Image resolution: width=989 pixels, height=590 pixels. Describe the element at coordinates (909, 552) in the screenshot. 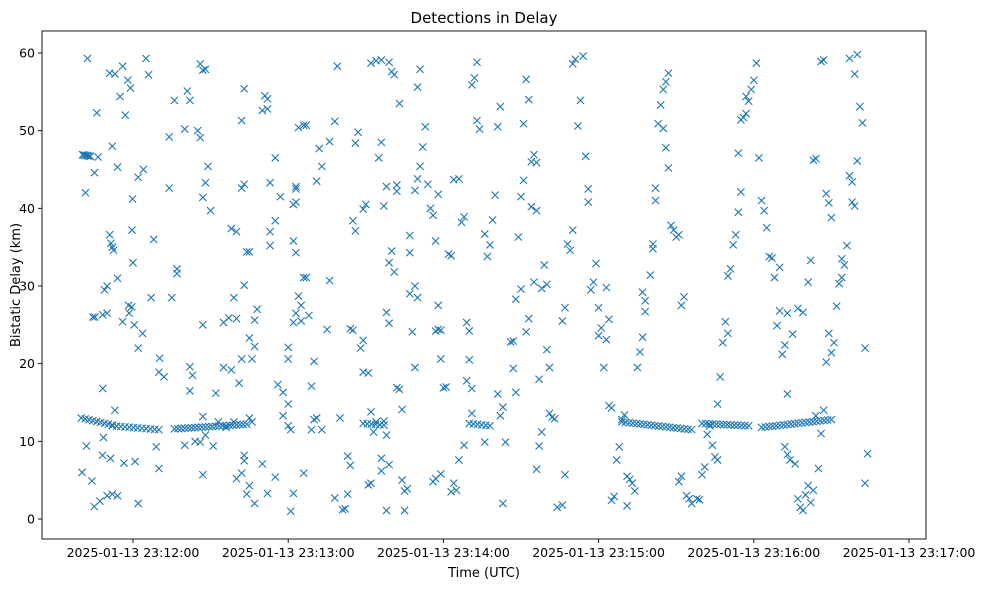

I see `x-tick-label: 2025-01-13 23:17:00` at that location.